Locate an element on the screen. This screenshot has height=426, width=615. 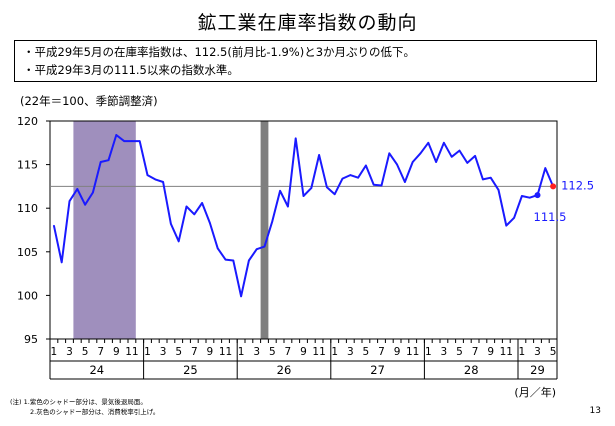
page-number: 13 is located at coordinates (595, 411).